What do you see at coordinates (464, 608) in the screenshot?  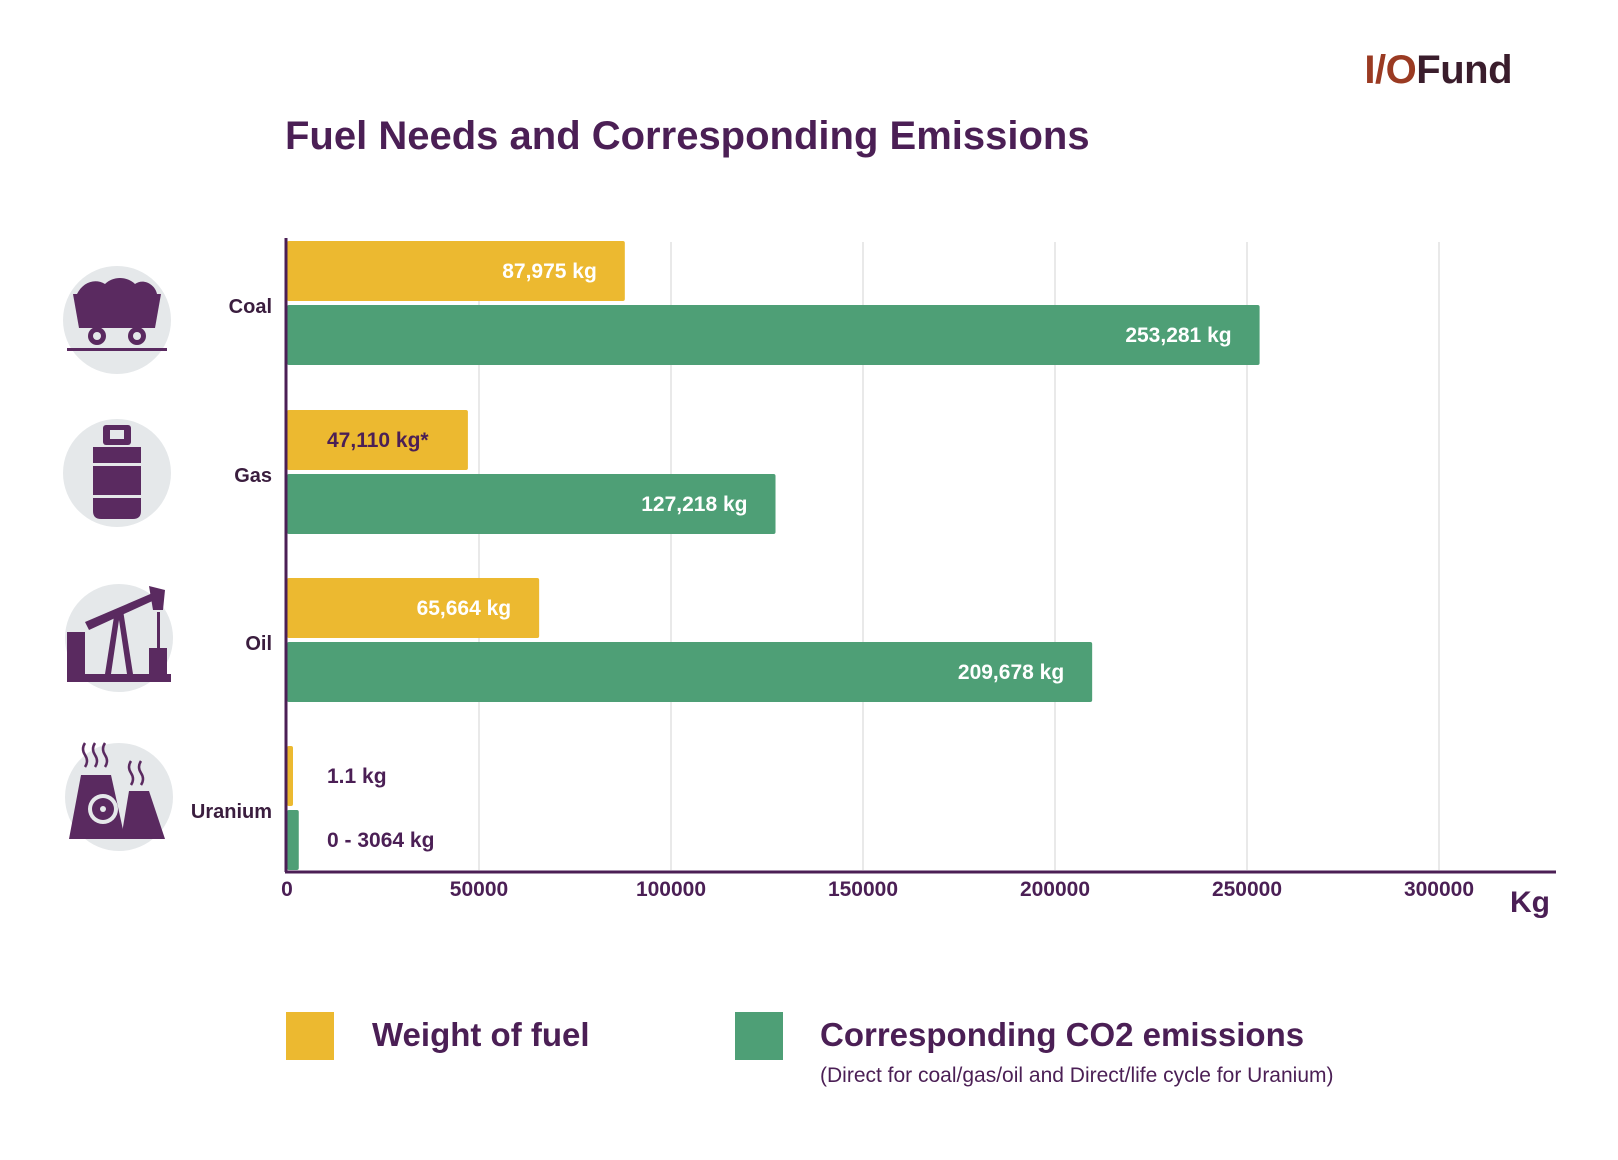 I see `bar-label-oil-fuel: 65,664 kg` at bounding box center [464, 608].